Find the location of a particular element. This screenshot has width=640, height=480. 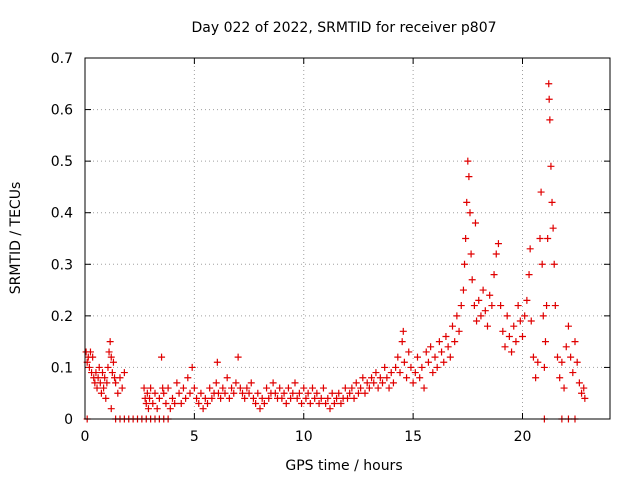

y-tick-label: 0.7 is located at coordinates (62, 59).